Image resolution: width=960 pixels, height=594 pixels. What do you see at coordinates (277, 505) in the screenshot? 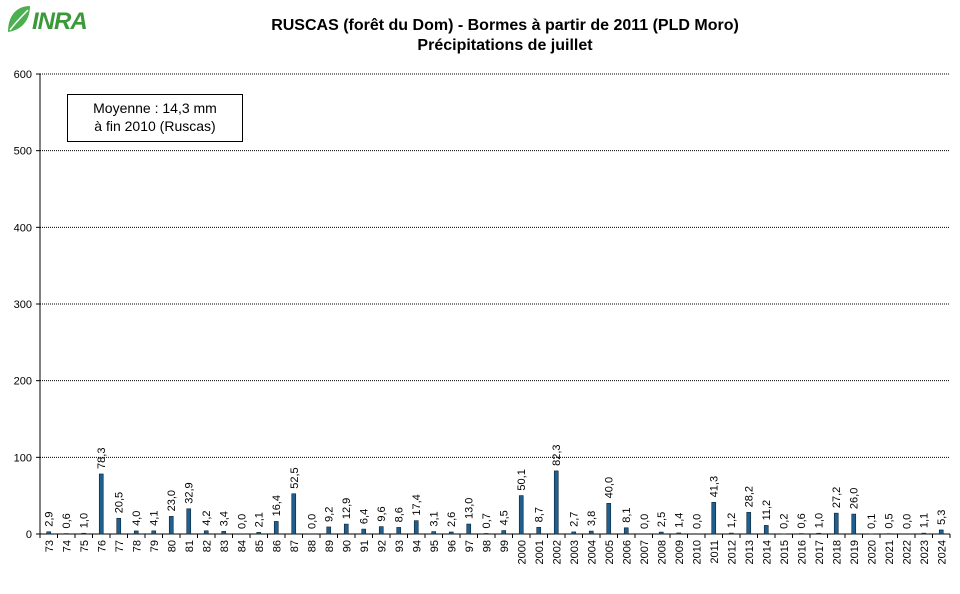
I see `data-label: 16,4` at bounding box center [277, 505].